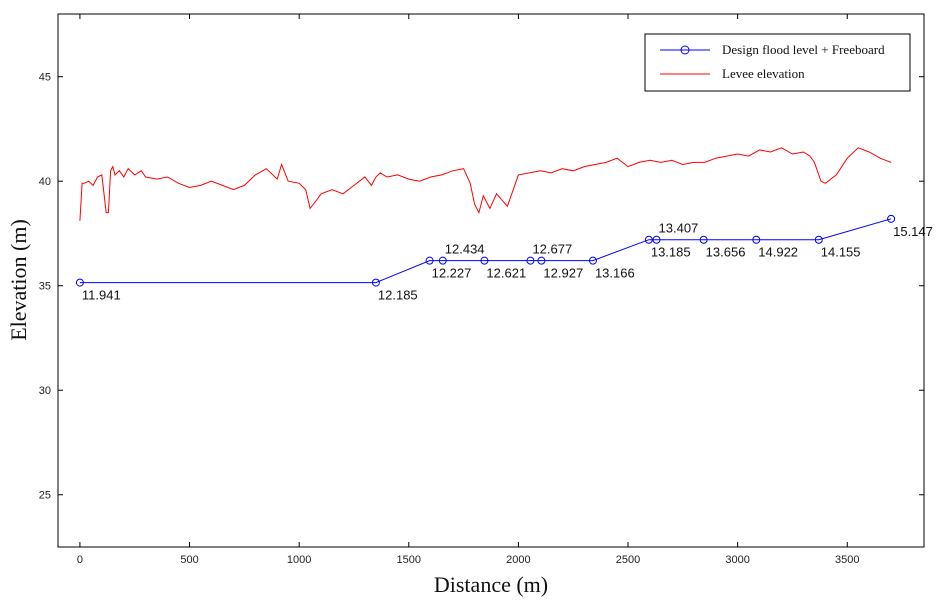 Image resolution: width=937 pixels, height=603 pixels. What do you see at coordinates (763, 73) in the screenshot?
I see `legend-label-levee: Levee elevation` at bounding box center [763, 73].